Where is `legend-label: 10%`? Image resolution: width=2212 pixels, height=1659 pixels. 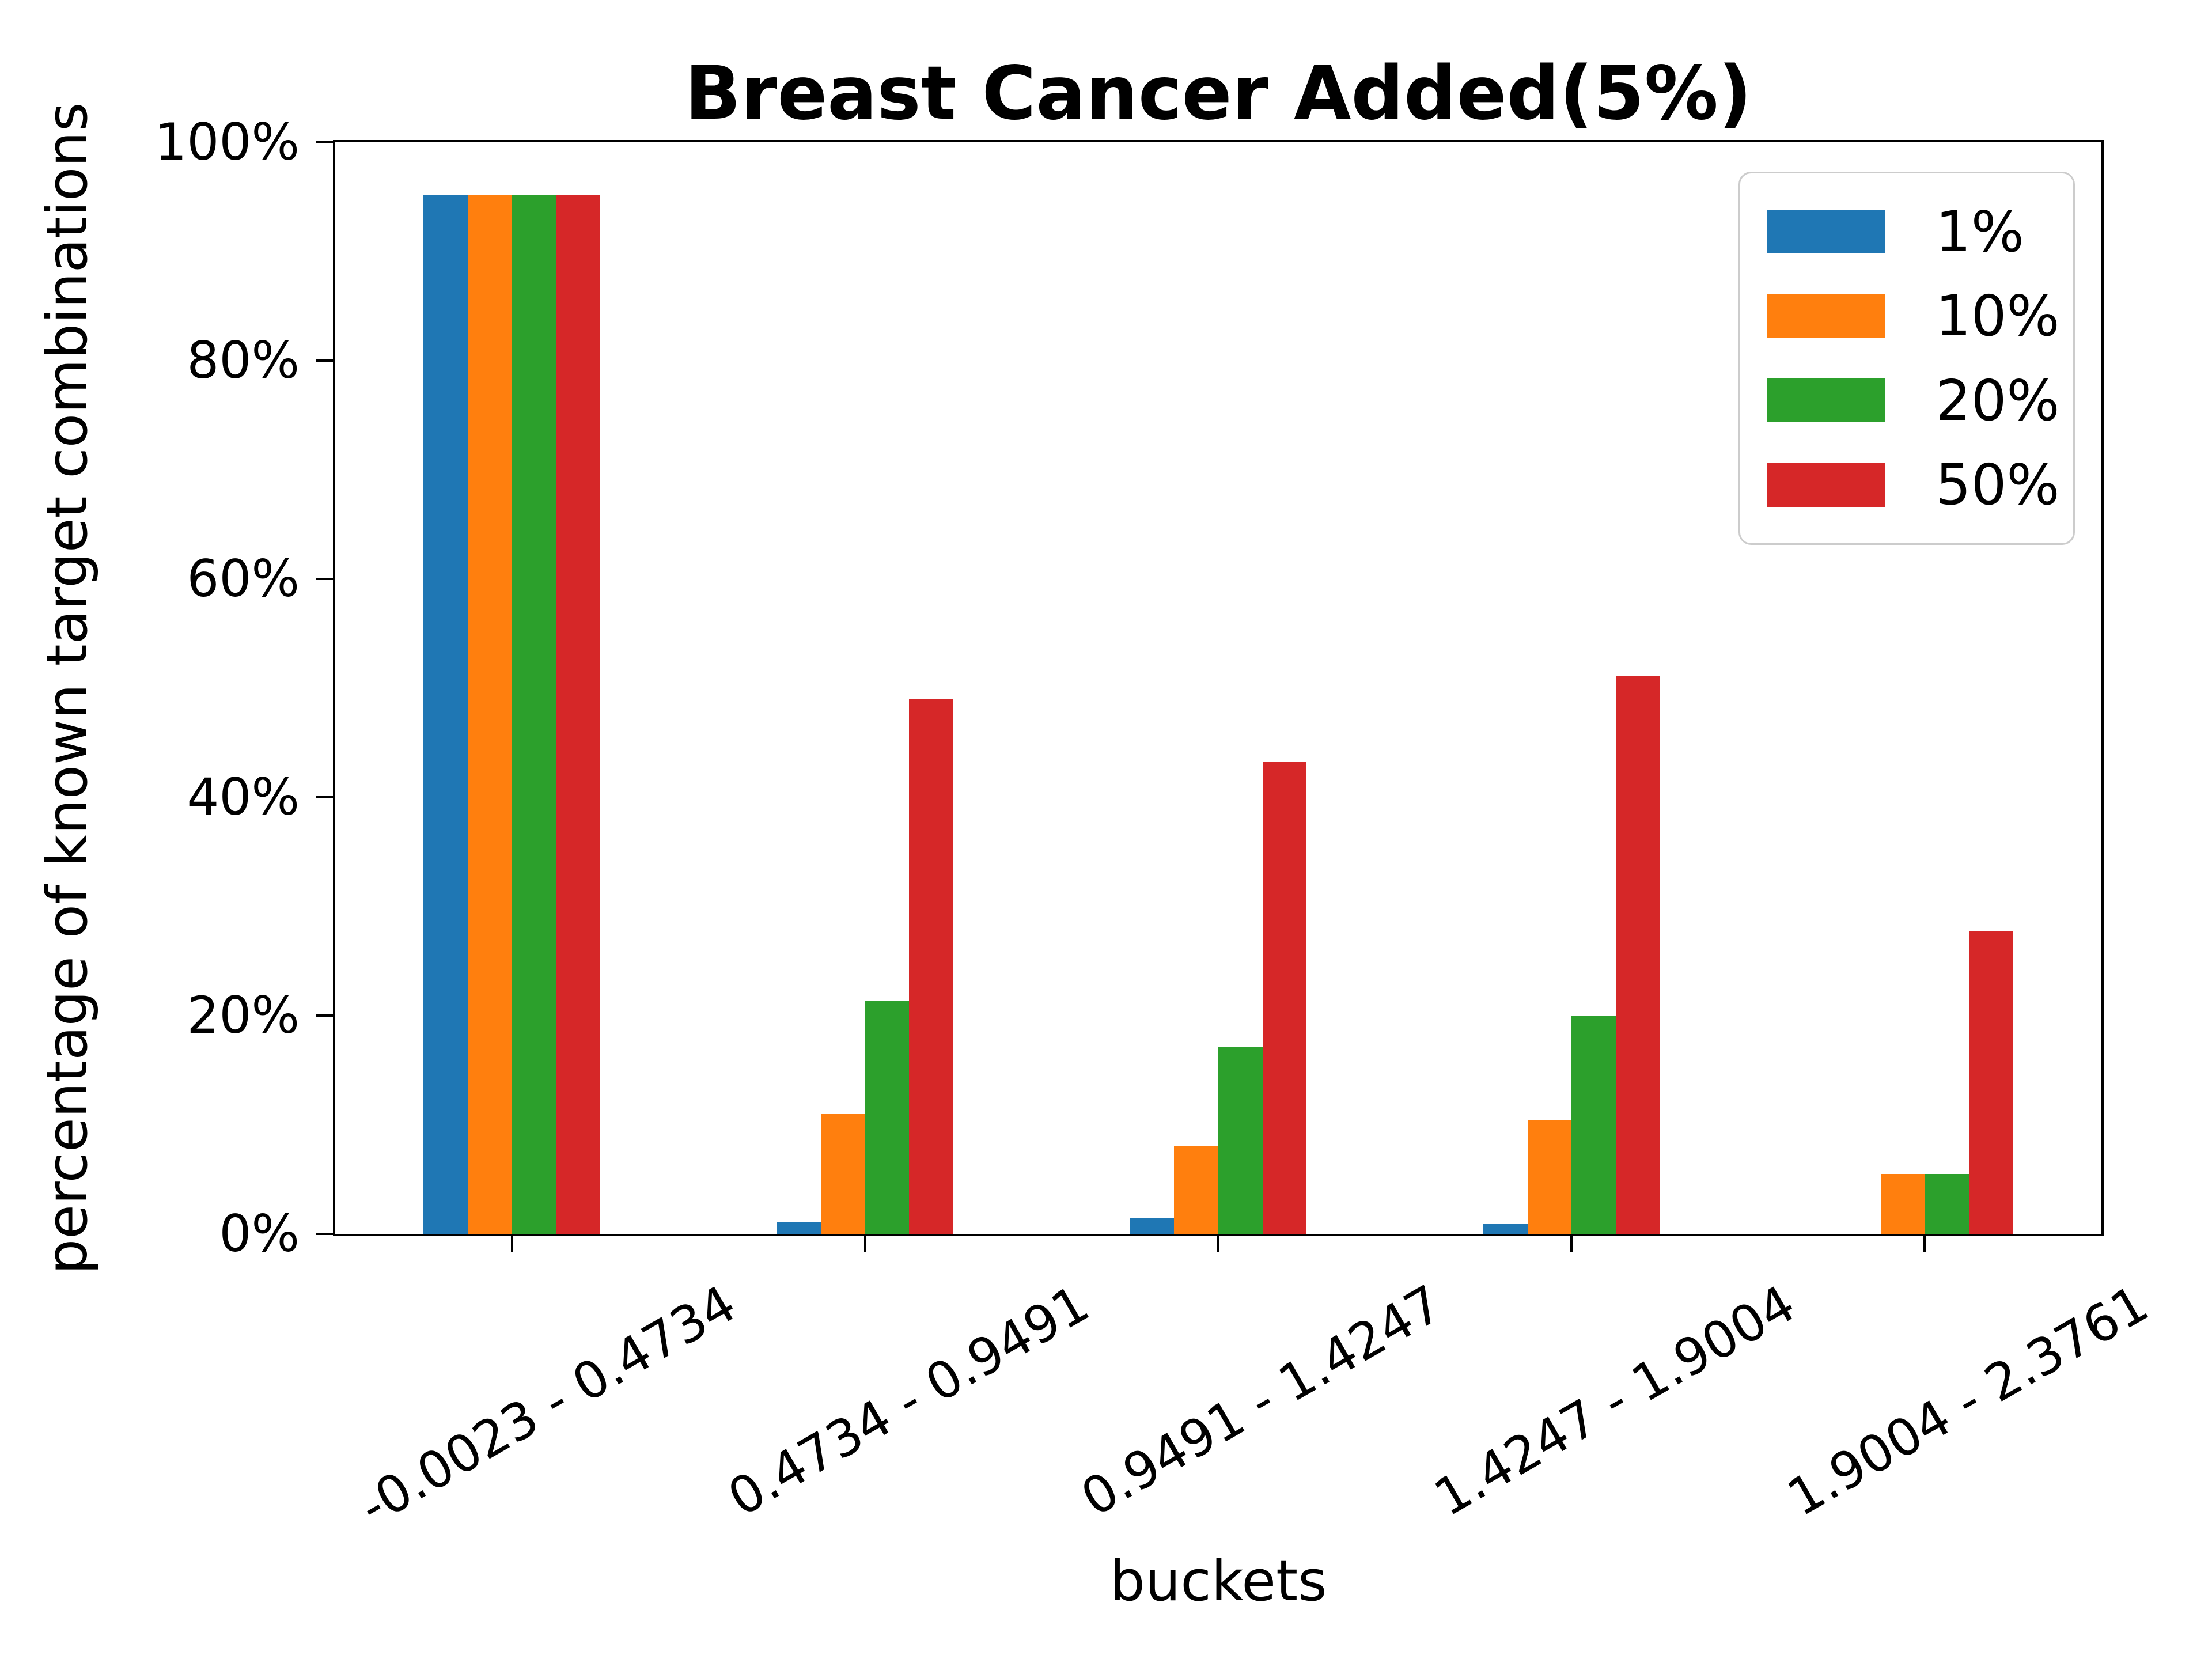
legend-label: 10% is located at coordinates (1998, 316).